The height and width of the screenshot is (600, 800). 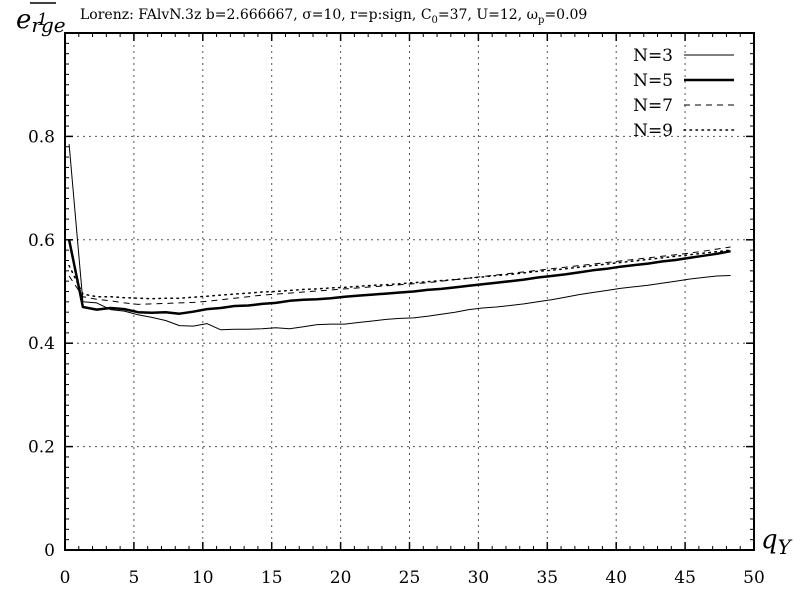 I want to click on y-tick-label: 0.8, so click(x=41, y=137).